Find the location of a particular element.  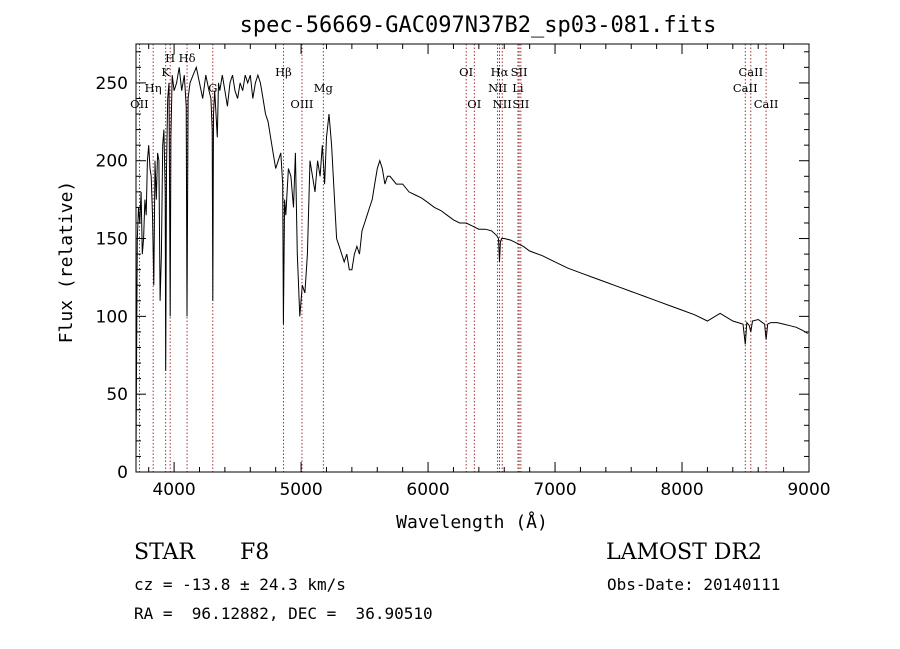

x-tick-label: 8000 is located at coordinates (681, 490).